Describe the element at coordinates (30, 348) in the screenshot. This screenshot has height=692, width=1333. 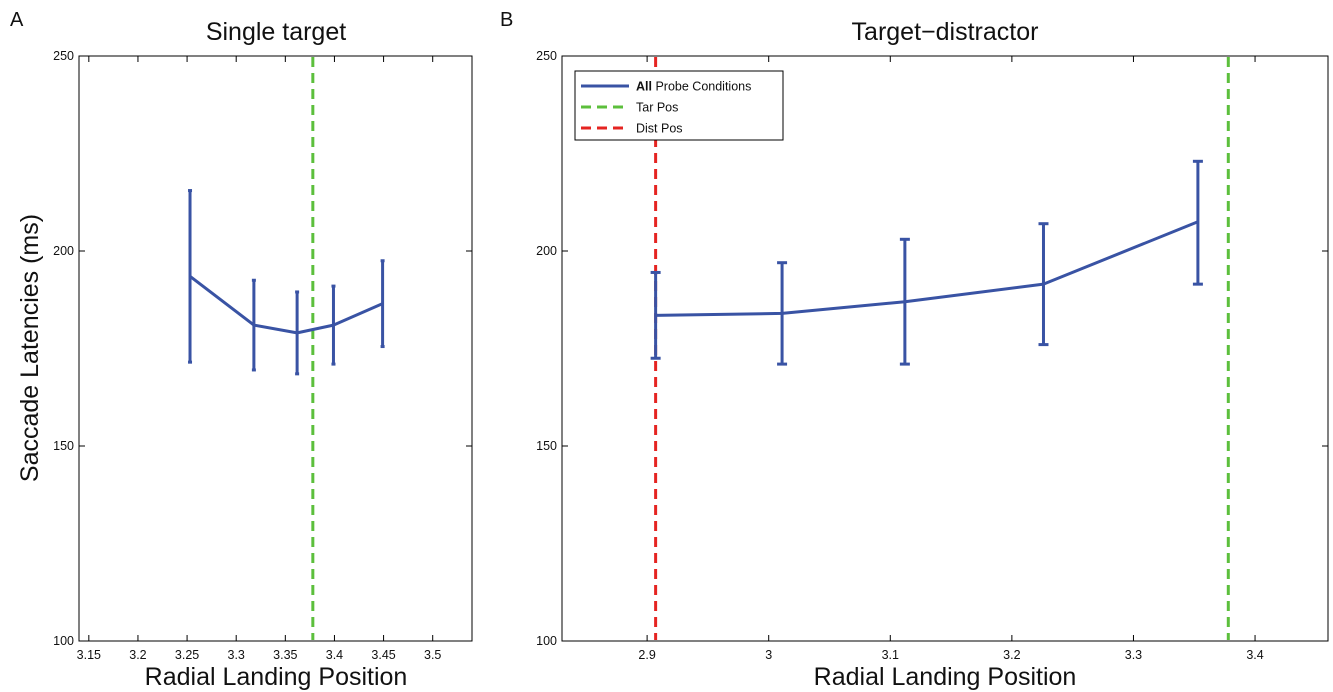
I see `panel-a-y-axis-label: Saccade Latencies (ms)` at that location.